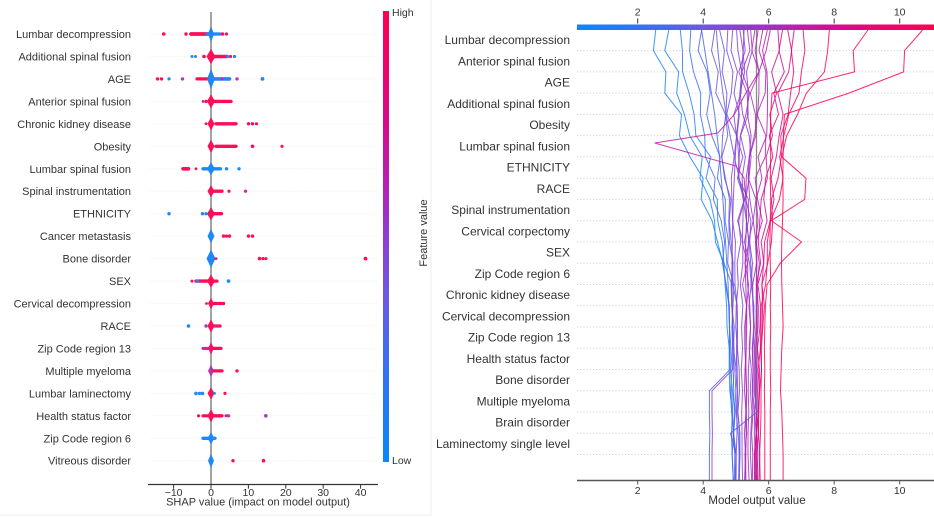 Image resolution: width=934 pixels, height=517 pixels. Describe the element at coordinates (515, 231) in the screenshot. I see `svg-text: Cervical corpectomy` at that location.